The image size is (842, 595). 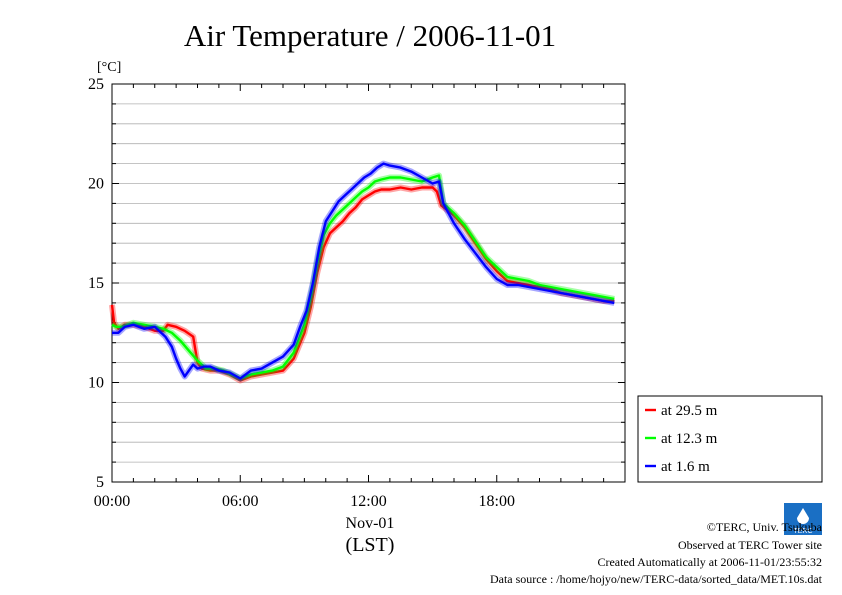 What do you see at coordinates (803, 516) in the screenshot?
I see `water-drop-icon` at bounding box center [803, 516].